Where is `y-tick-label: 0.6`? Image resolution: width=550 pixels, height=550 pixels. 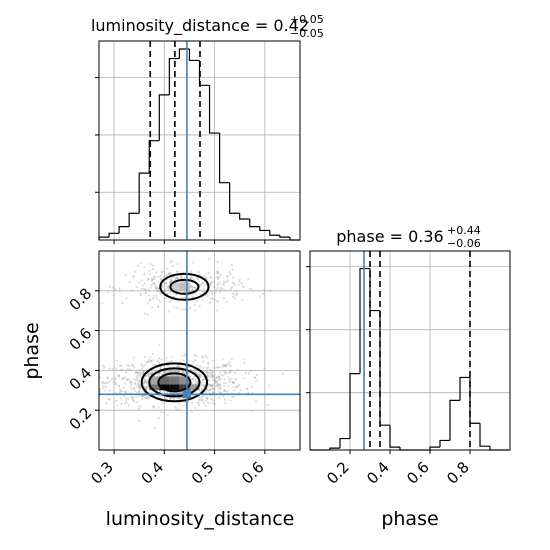 y-tick-label: 0.6 is located at coordinates (81, 339).